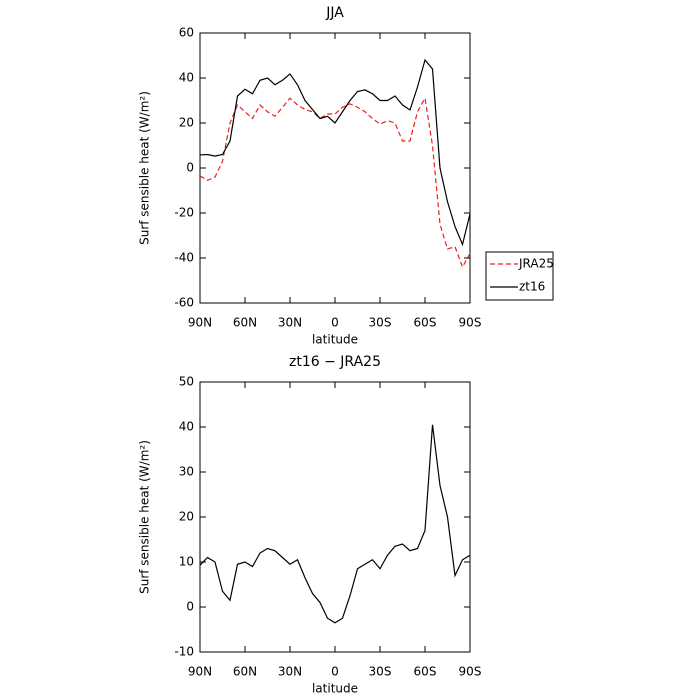  What do you see at coordinates (334, 13) in the screenshot?
I see `chart-title: JJA` at bounding box center [334, 13].